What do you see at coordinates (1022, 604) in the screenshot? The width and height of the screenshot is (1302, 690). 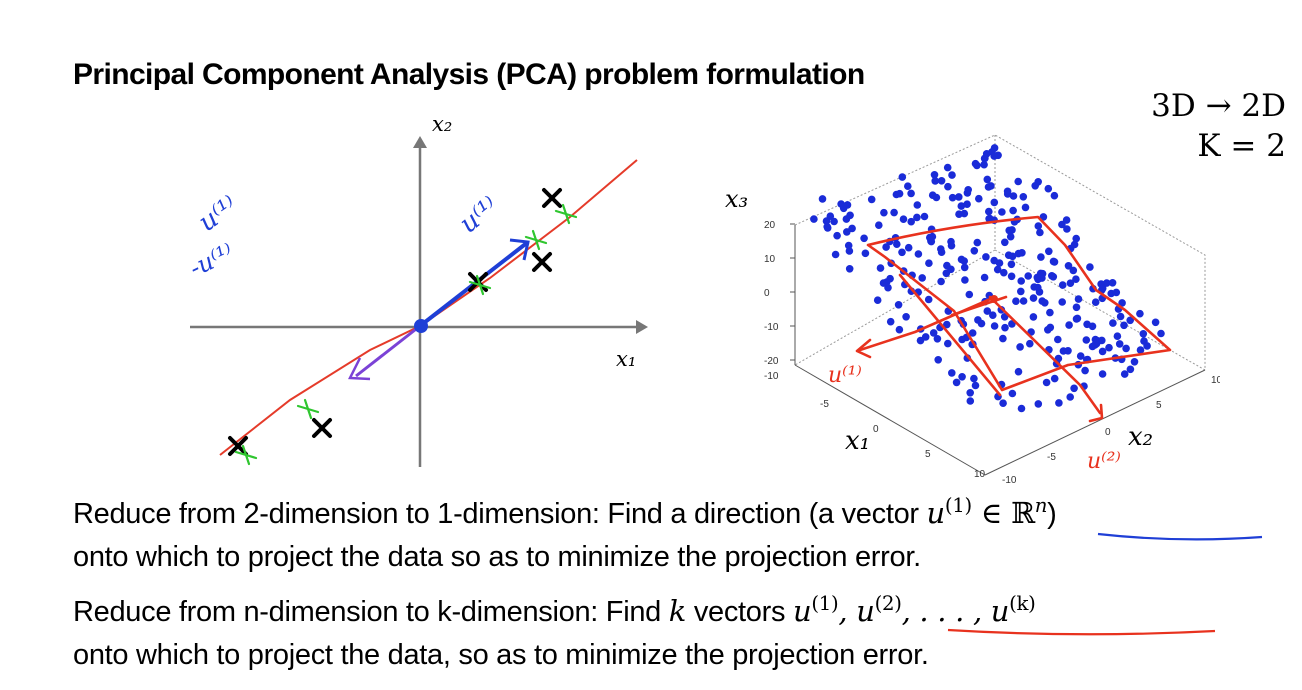 I see `line3-sup3: (k)` at bounding box center [1022, 604].